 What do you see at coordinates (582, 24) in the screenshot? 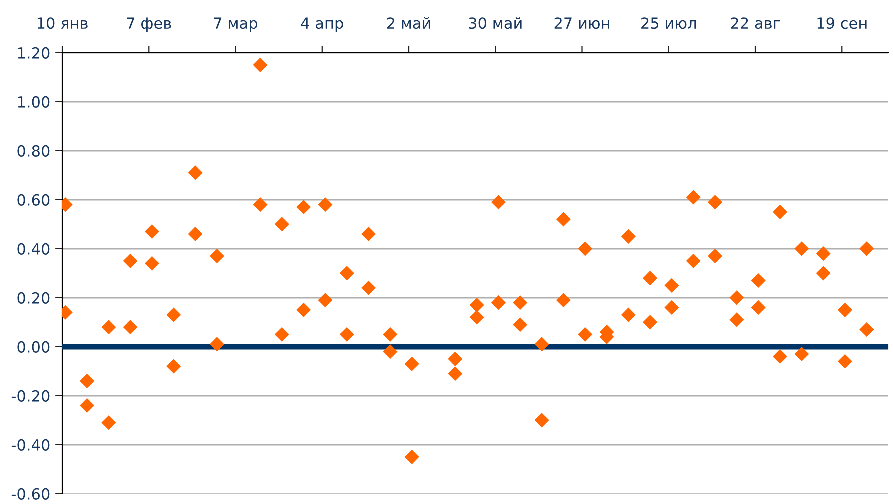
I see `x-tick-label: 27 июн` at bounding box center [582, 24].